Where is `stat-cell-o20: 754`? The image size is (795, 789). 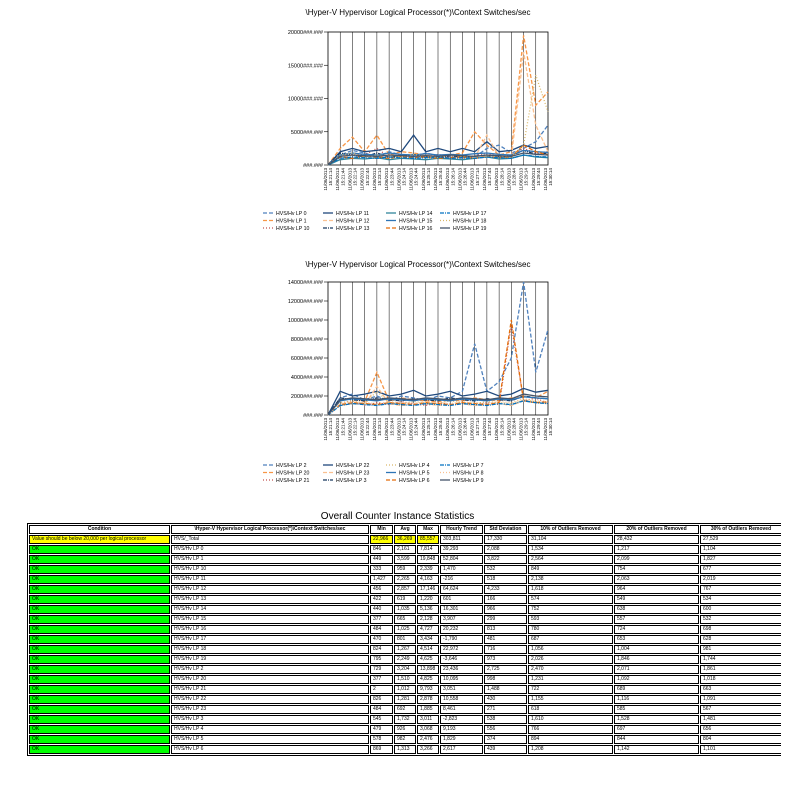
stat-cell-o20: 754 is located at coordinates (656, 569).